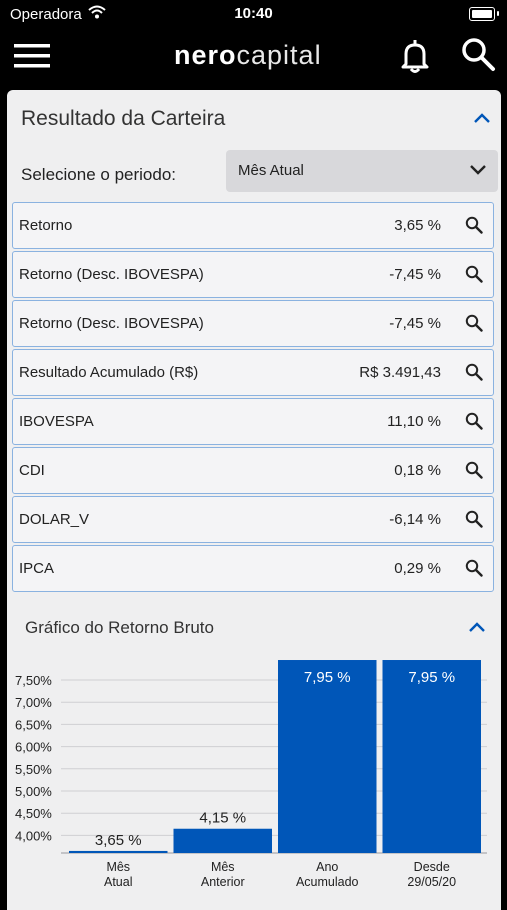 This screenshot has height=910, width=507. I want to click on bar-value-label: 3,65 %, so click(118, 840).